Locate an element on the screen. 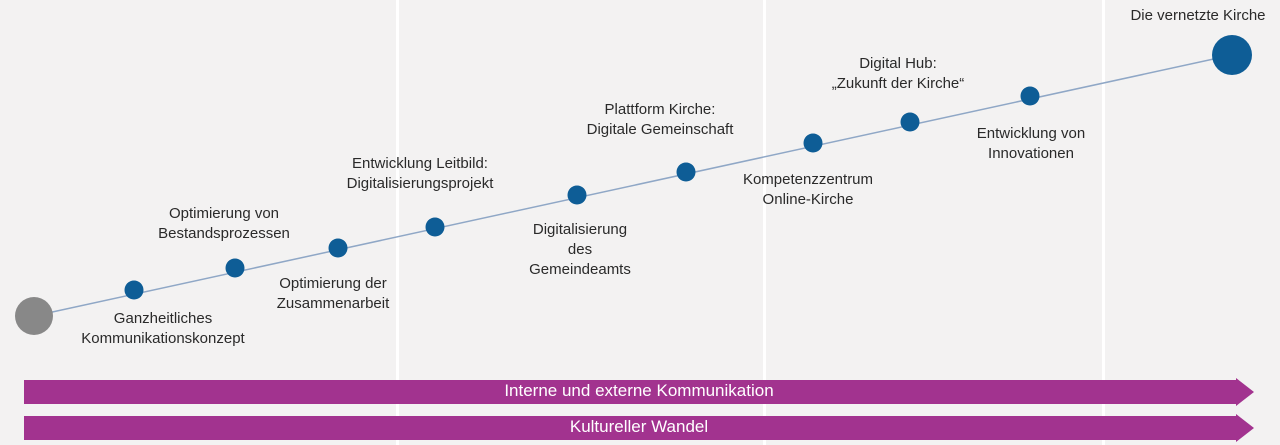 The height and width of the screenshot is (445, 1280). label-line: Digitalisierung is located at coordinates (580, 229).